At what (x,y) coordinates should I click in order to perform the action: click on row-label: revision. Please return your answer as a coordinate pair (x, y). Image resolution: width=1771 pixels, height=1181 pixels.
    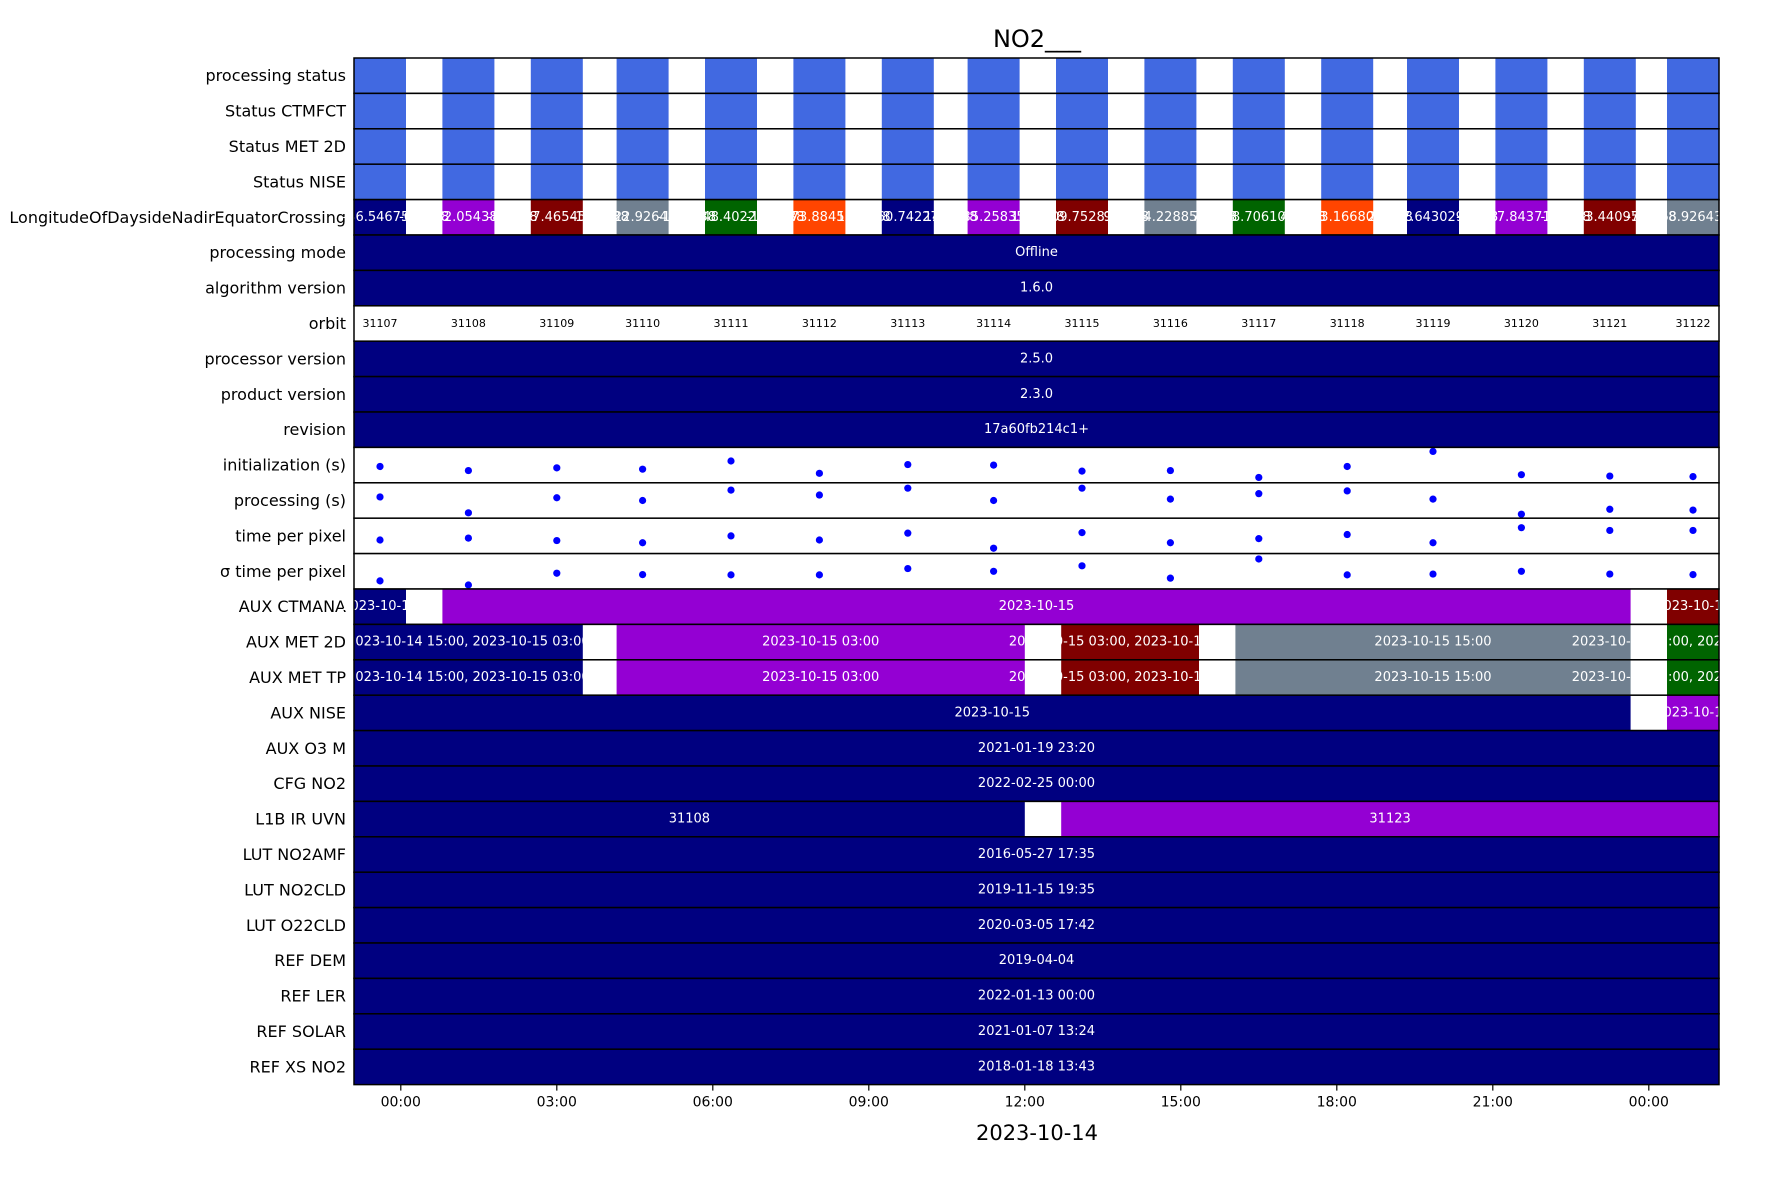
    Looking at the image, I should click on (314, 429).